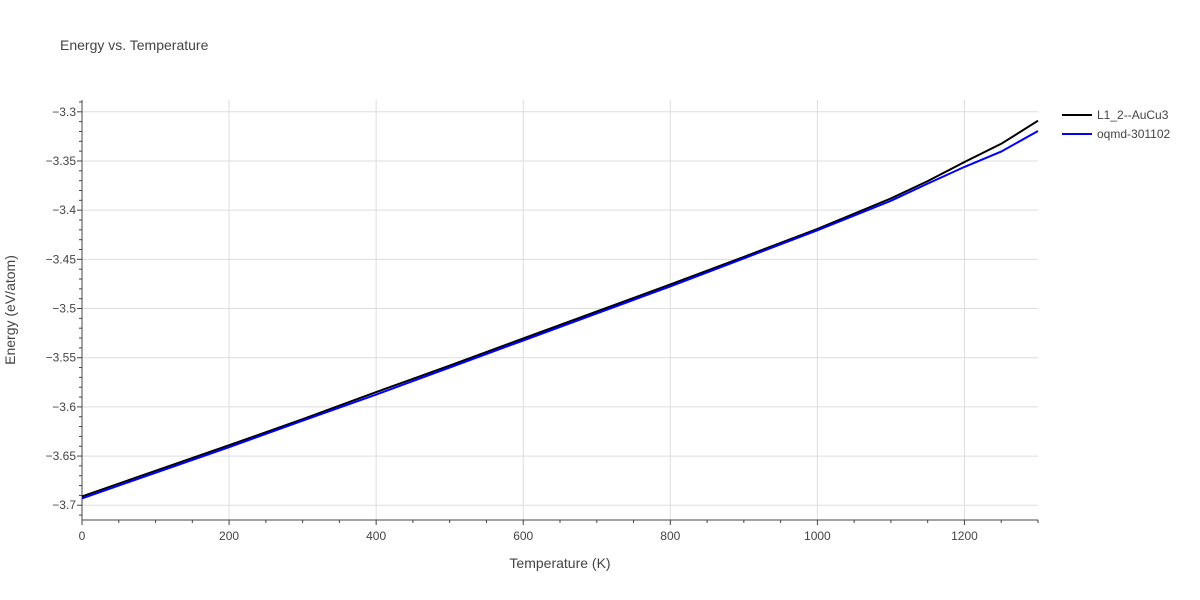 This screenshot has width=1200, height=600. Describe the element at coordinates (229, 536) in the screenshot. I see `x-tick-label: 200` at that location.